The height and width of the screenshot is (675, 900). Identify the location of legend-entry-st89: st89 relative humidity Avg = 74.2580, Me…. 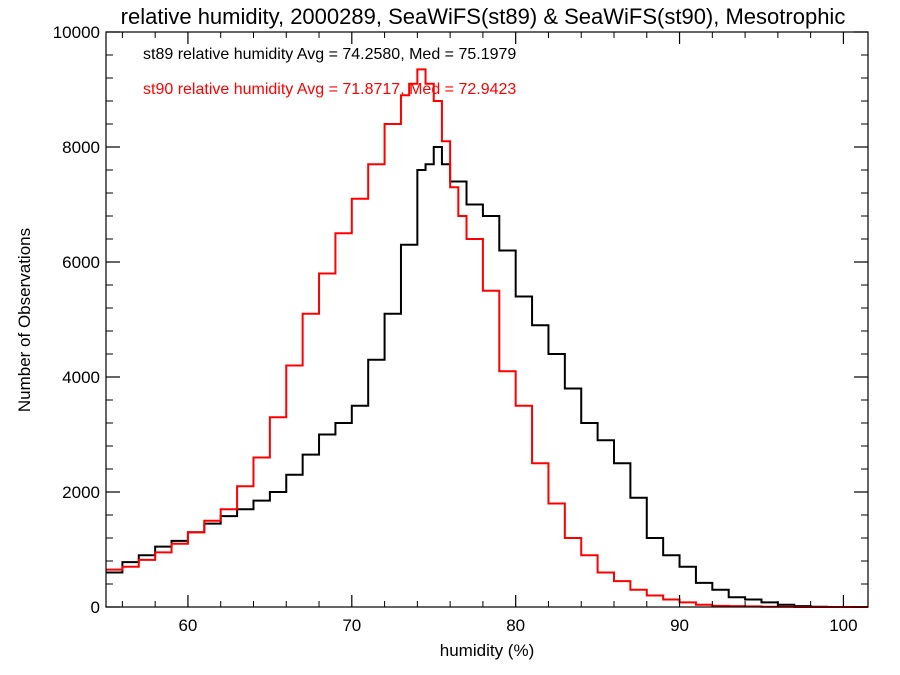
(329, 54).